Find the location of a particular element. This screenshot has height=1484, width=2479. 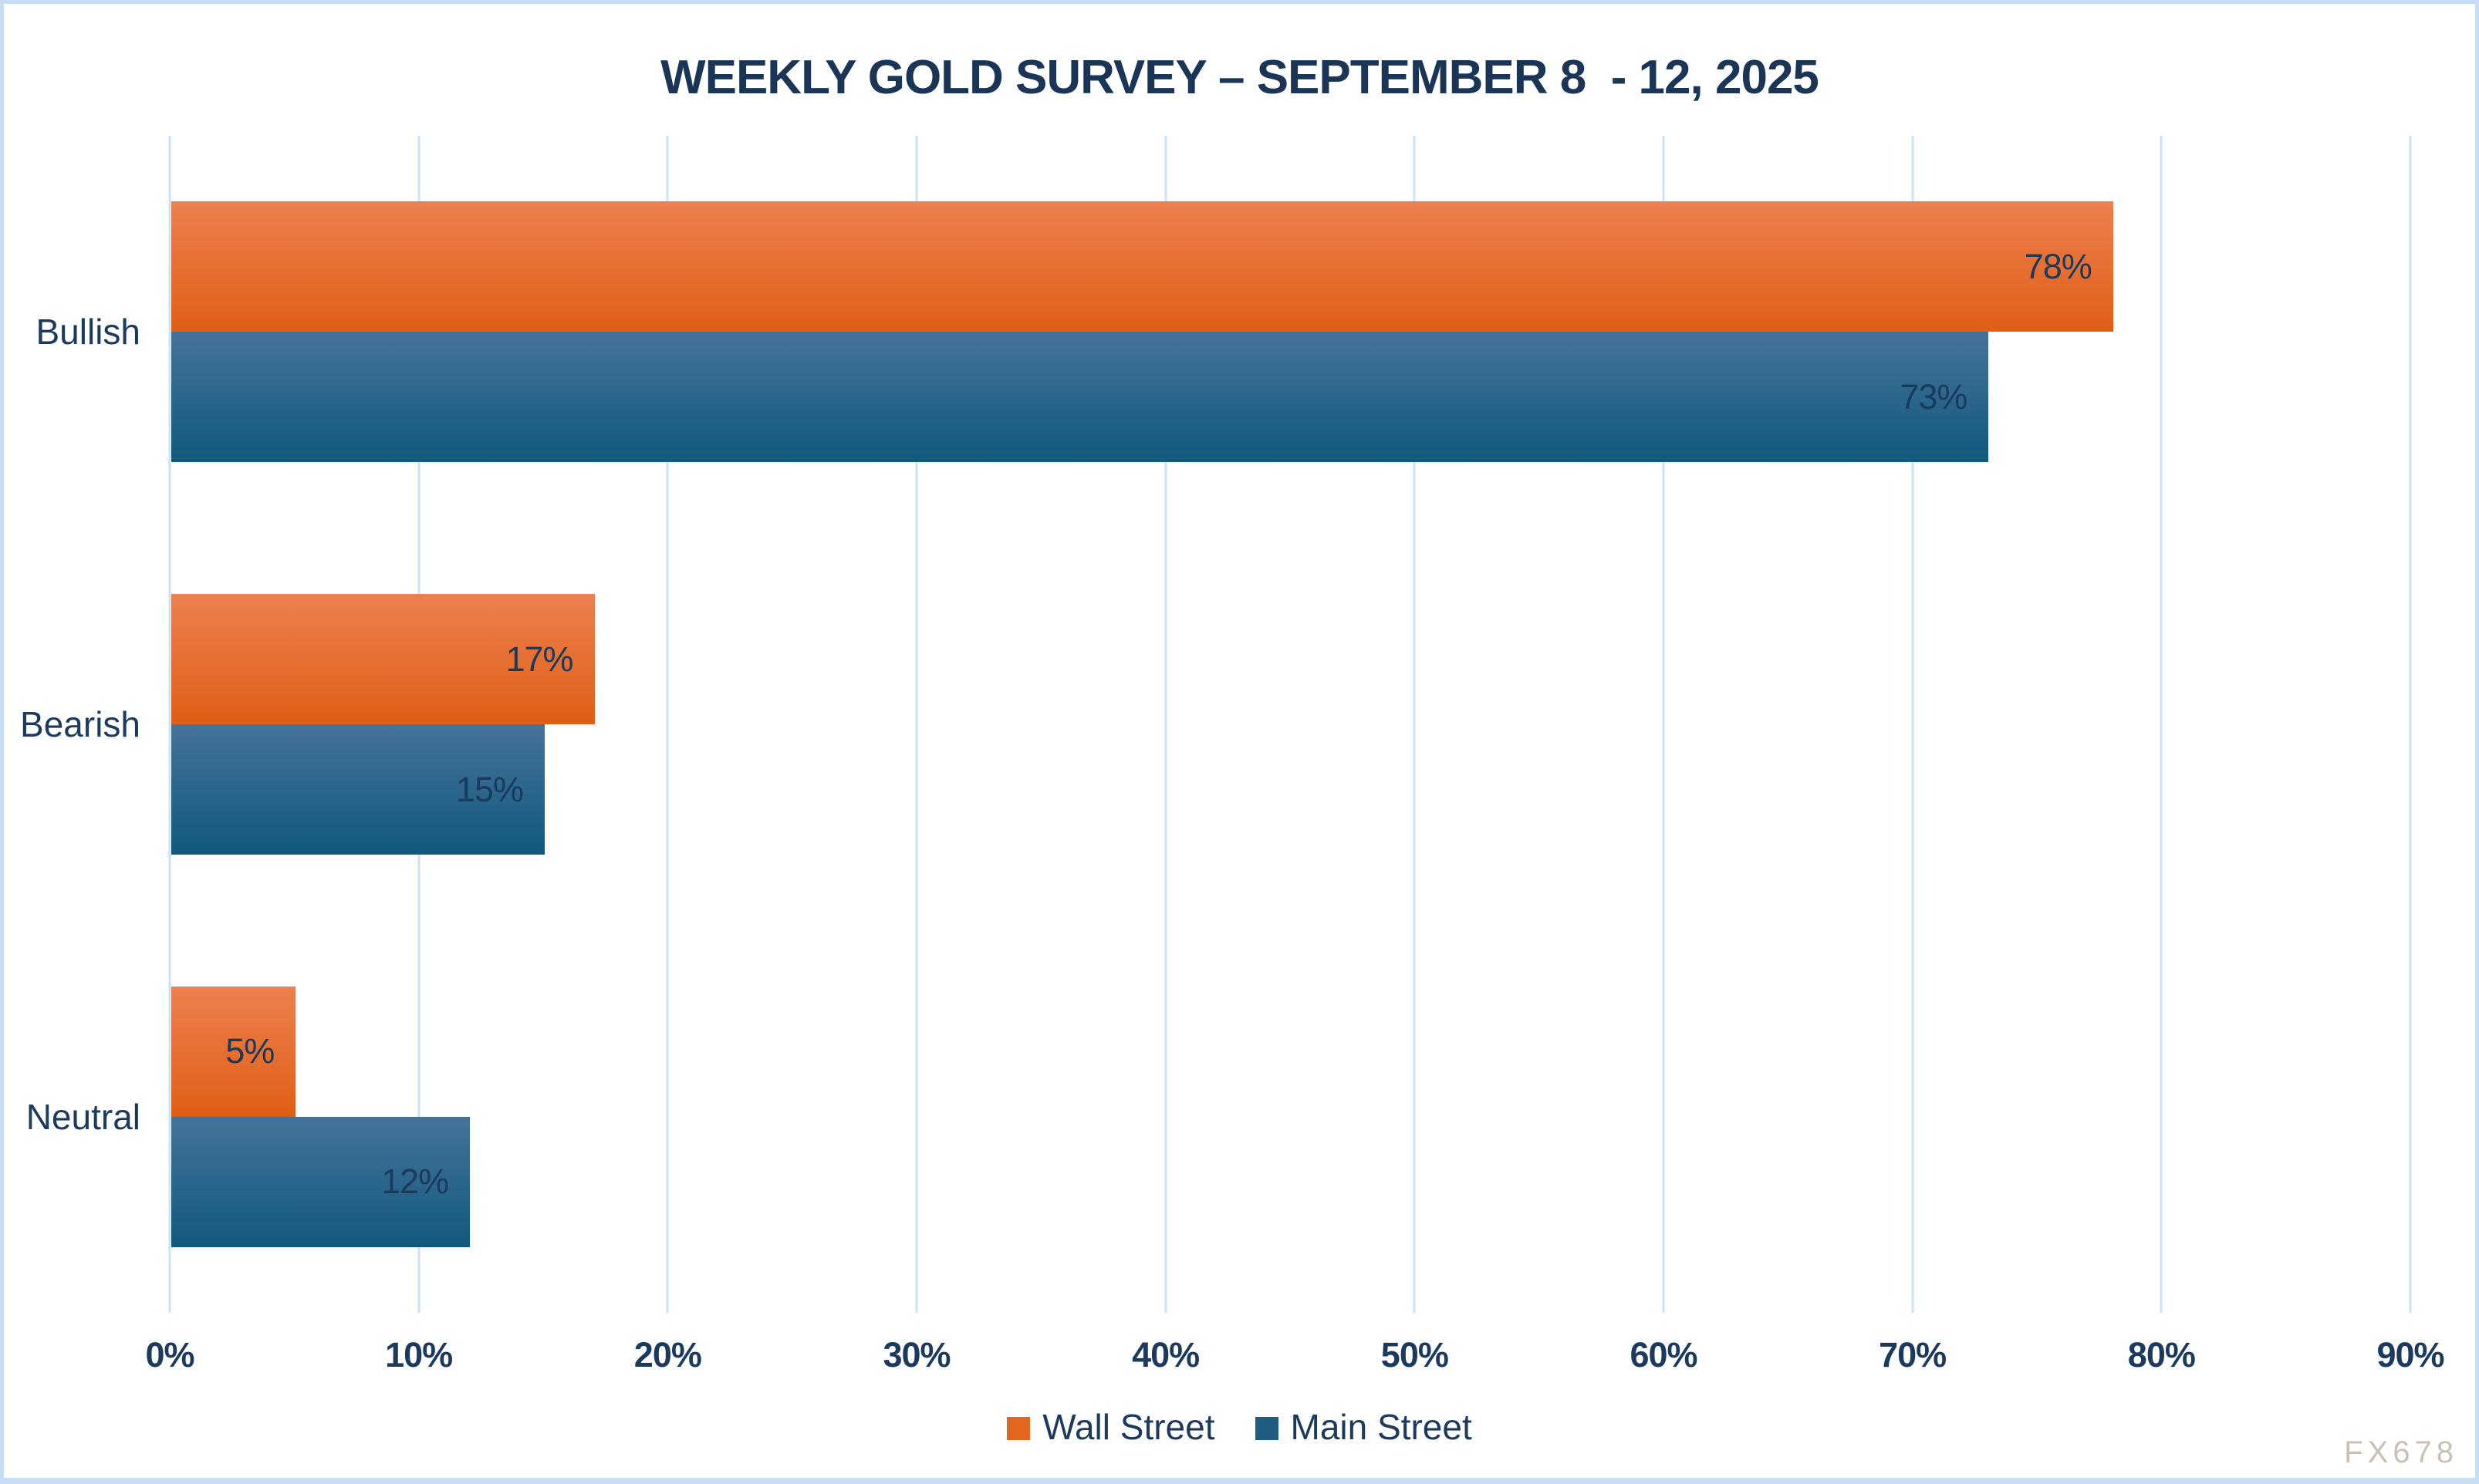

x-axis-tick-label: 0% is located at coordinates (169, 1354).